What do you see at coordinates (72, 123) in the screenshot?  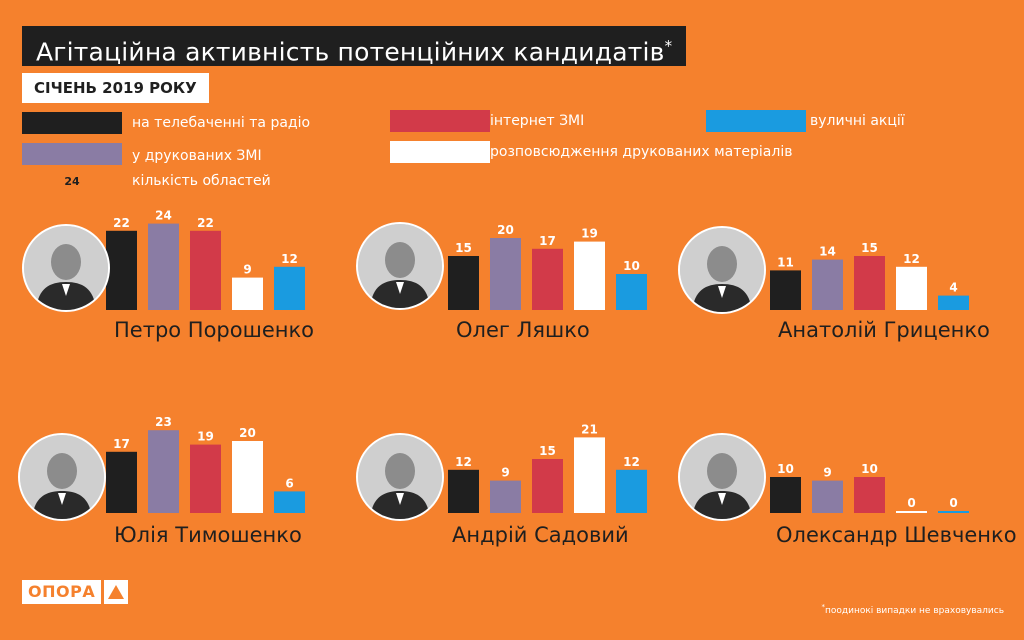 I see `legend-swatch-tv-radio` at bounding box center [72, 123].